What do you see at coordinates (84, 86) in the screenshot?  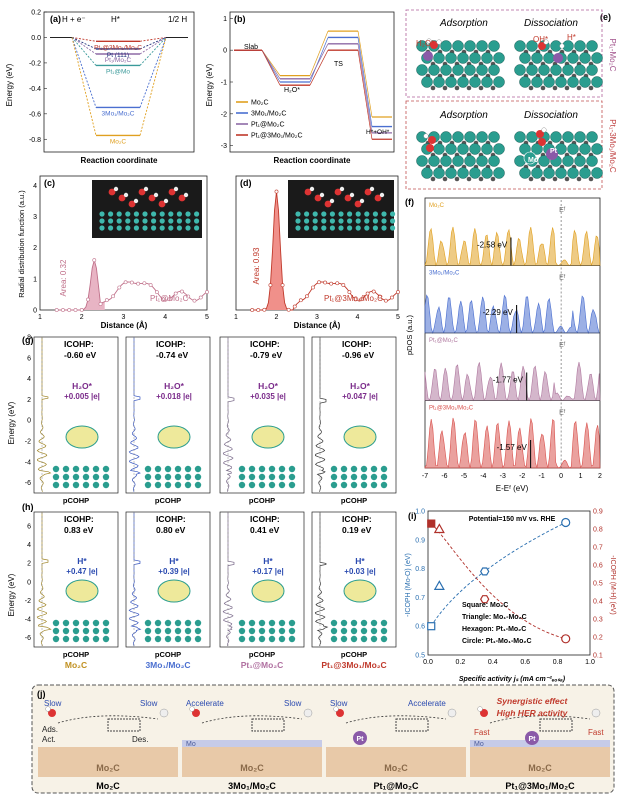 I see `a-series-path` at bounding box center [84, 86].